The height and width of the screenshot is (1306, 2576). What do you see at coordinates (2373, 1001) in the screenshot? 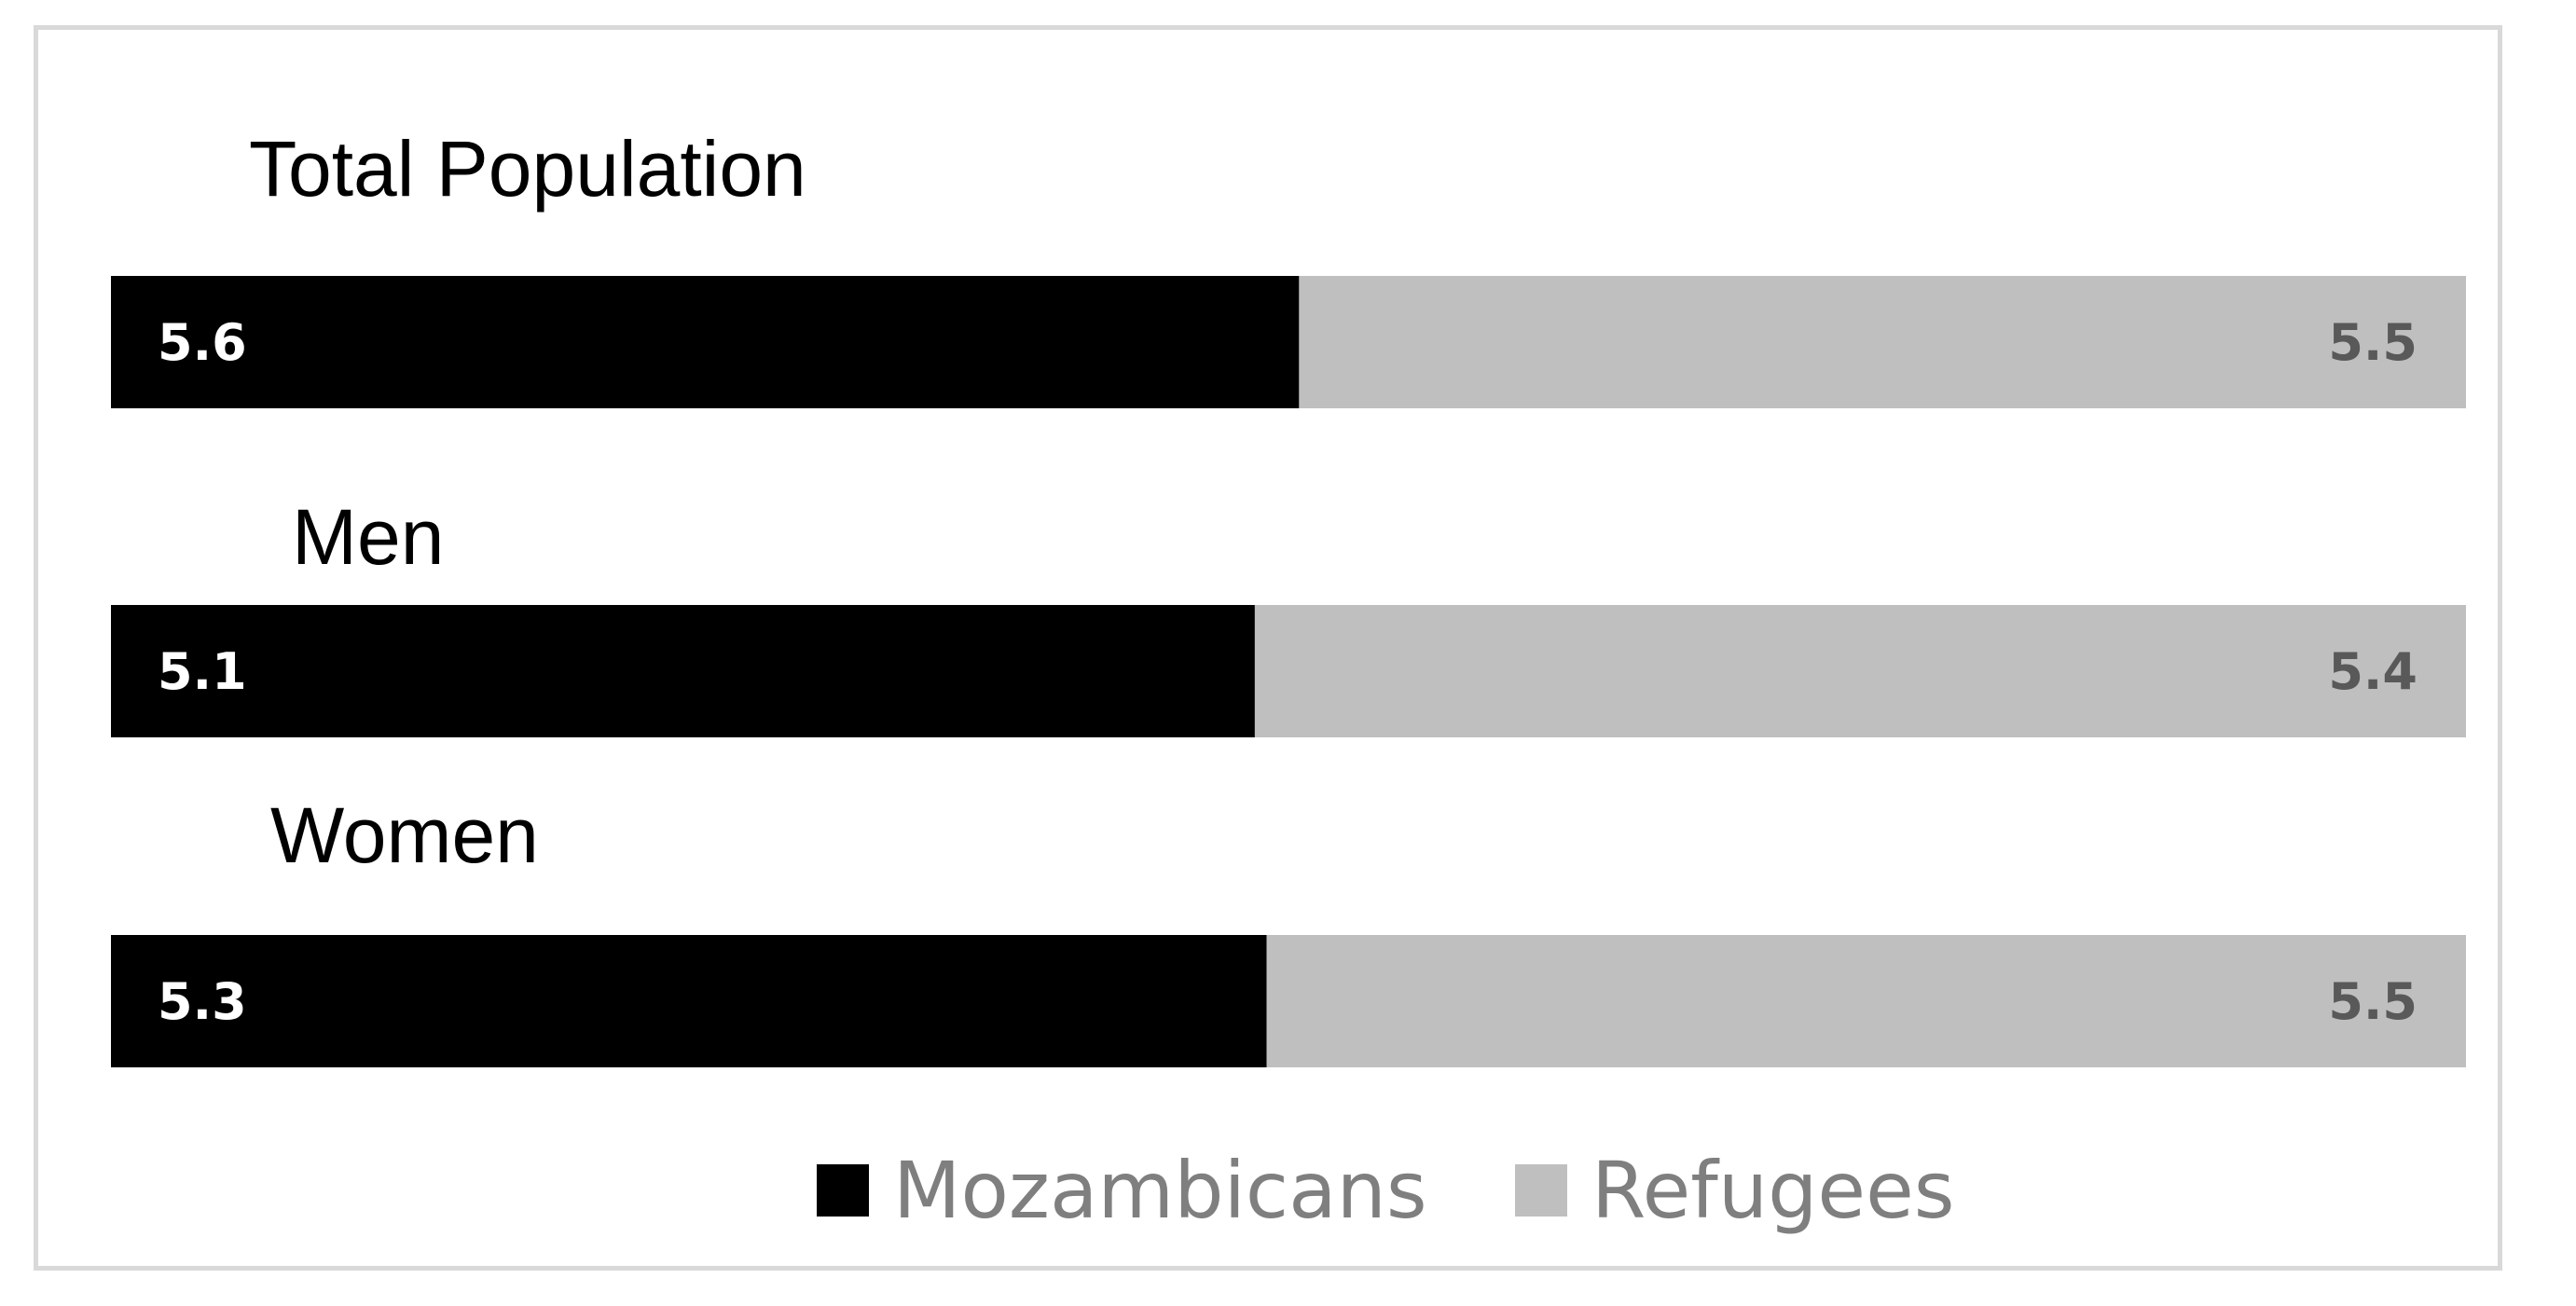
I see `data-label-refugees-women: 5.5` at bounding box center [2373, 1001].